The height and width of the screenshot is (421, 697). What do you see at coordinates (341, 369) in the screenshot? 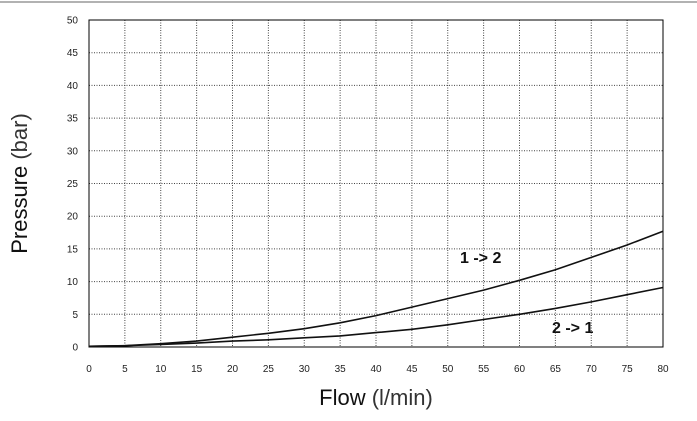
I see `x-tick-label: 35` at bounding box center [341, 369].